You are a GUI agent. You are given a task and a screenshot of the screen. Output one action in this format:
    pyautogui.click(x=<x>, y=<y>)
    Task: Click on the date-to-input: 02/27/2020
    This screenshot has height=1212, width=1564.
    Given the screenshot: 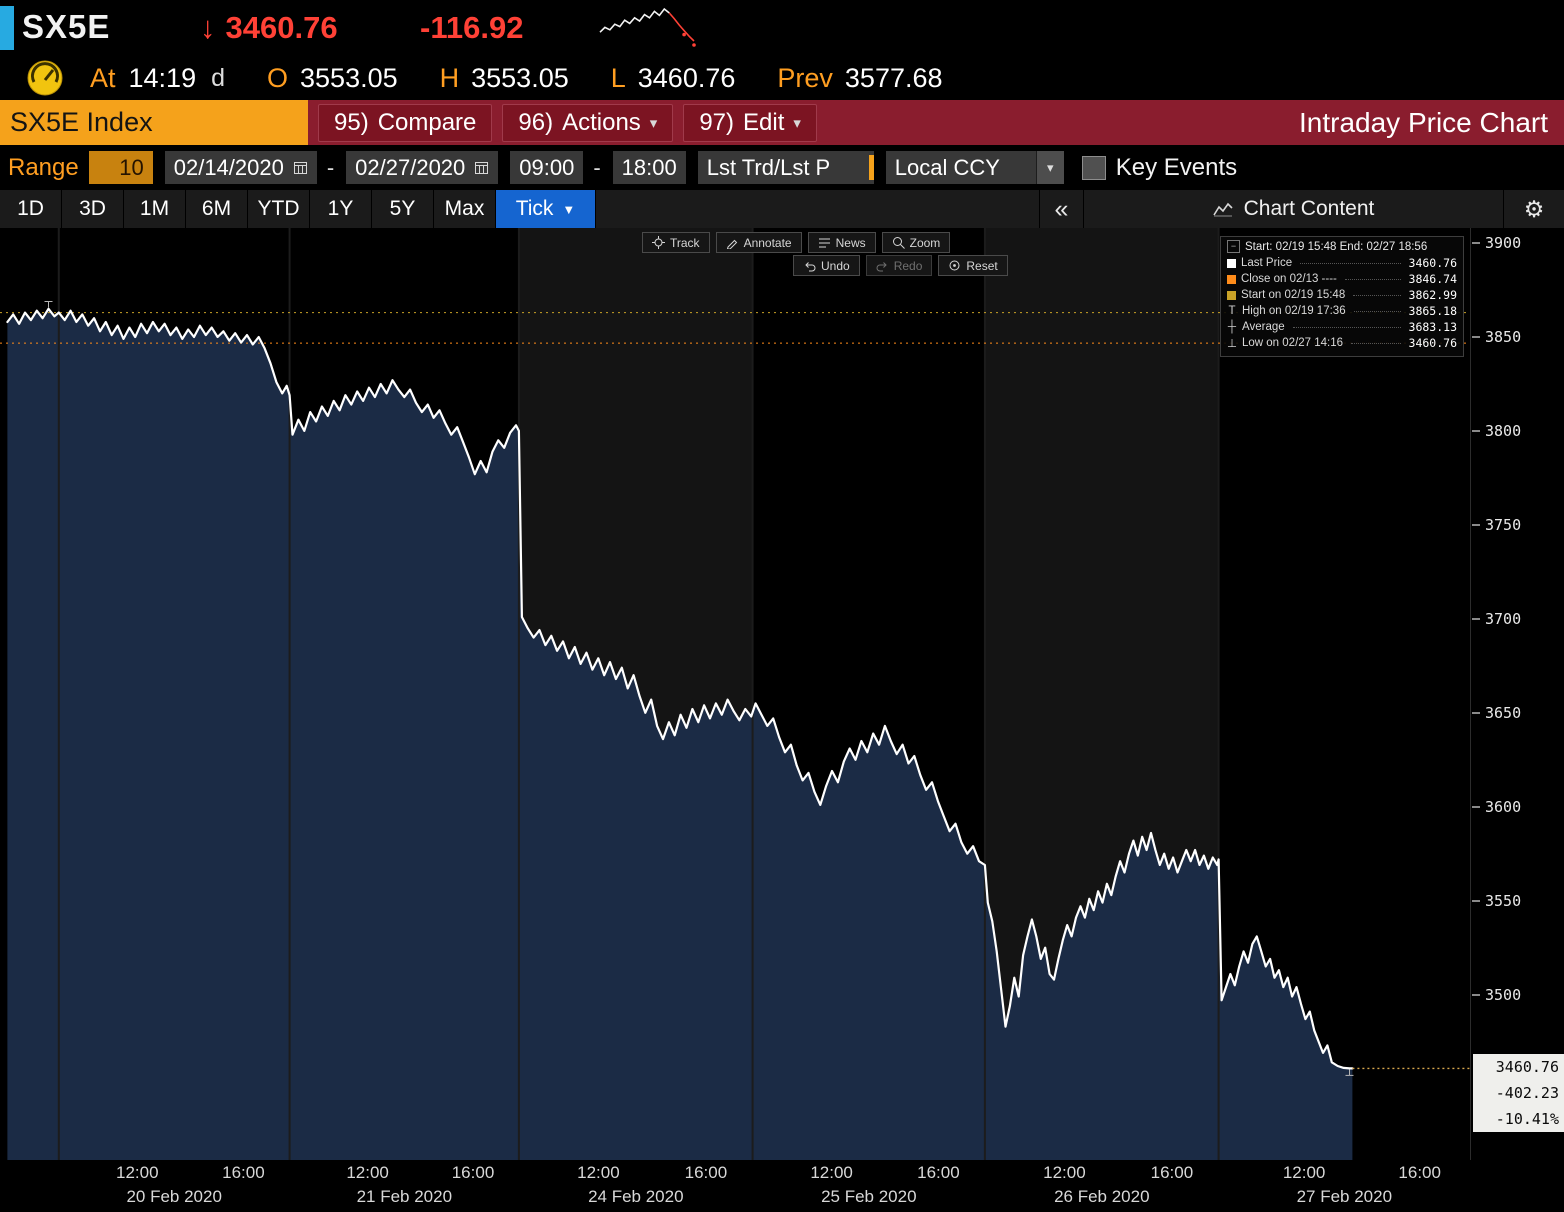 What is the action you would take?
    pyautogui.click(x=422, y=167)
    